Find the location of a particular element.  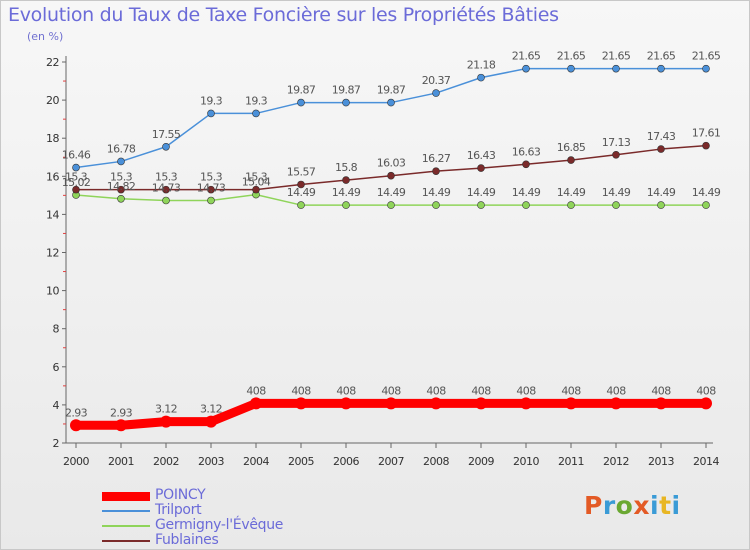

x-tick-label: 2000 is located at coordinates (76, 461).